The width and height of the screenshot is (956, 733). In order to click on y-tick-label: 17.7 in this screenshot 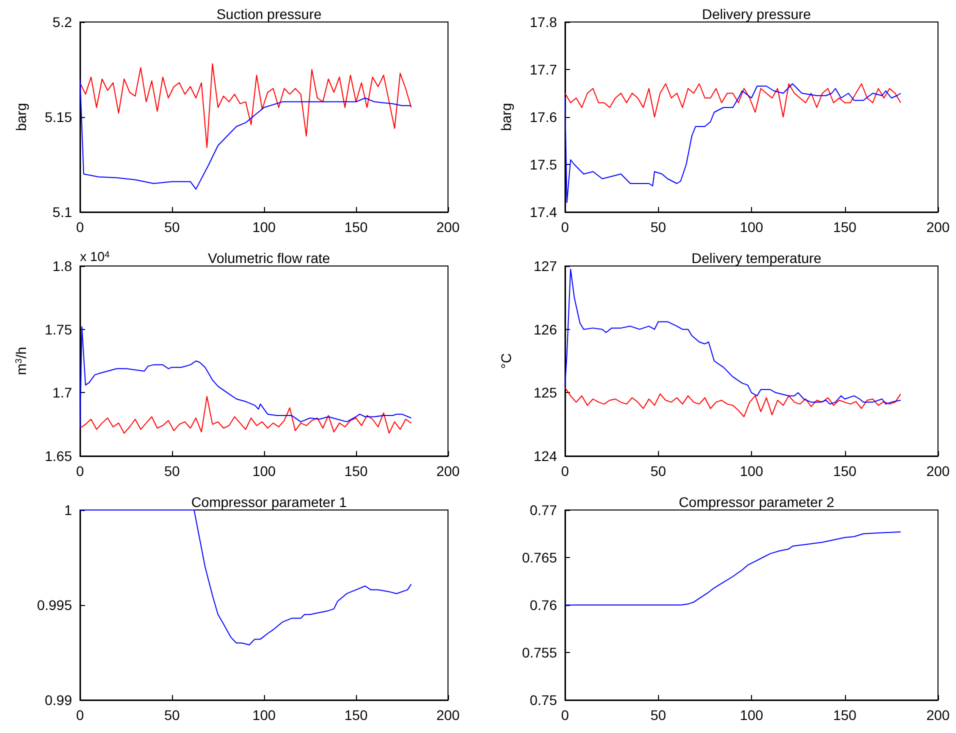, I will do `click(544, 70)`.